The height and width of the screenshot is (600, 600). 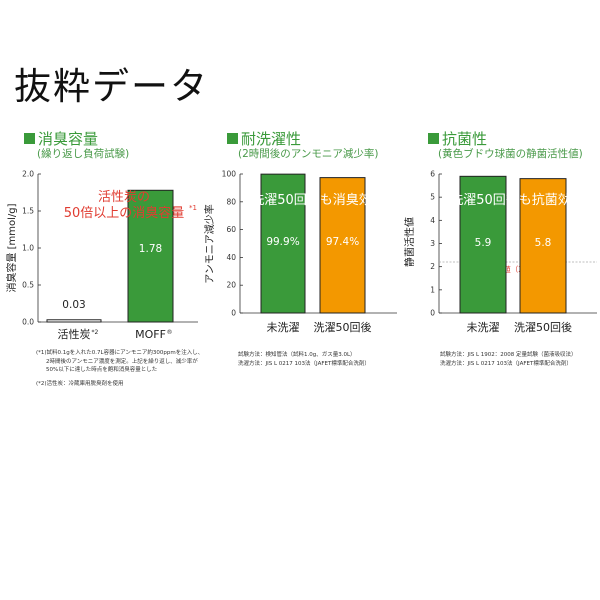 I want to click on footnote-line: 試験方法：JIS L 1902：2008 定量試験（菌液吸収法）, so click(x=508, y=355).